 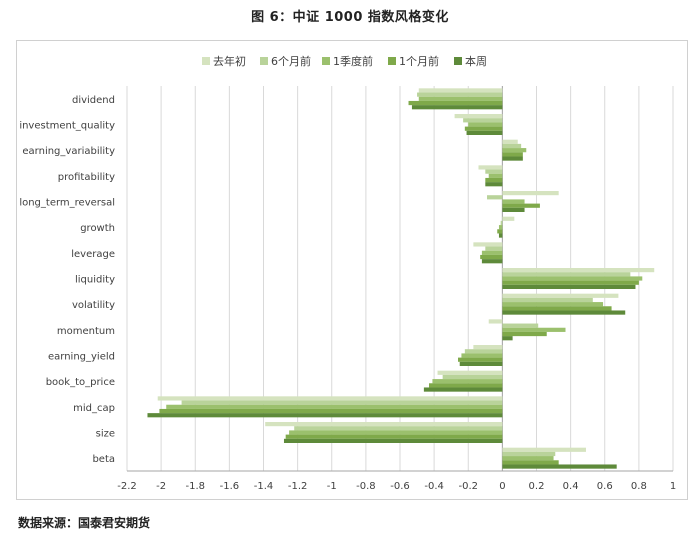 I want to click on category-label: earning_variability, so click(x=68, y=151).